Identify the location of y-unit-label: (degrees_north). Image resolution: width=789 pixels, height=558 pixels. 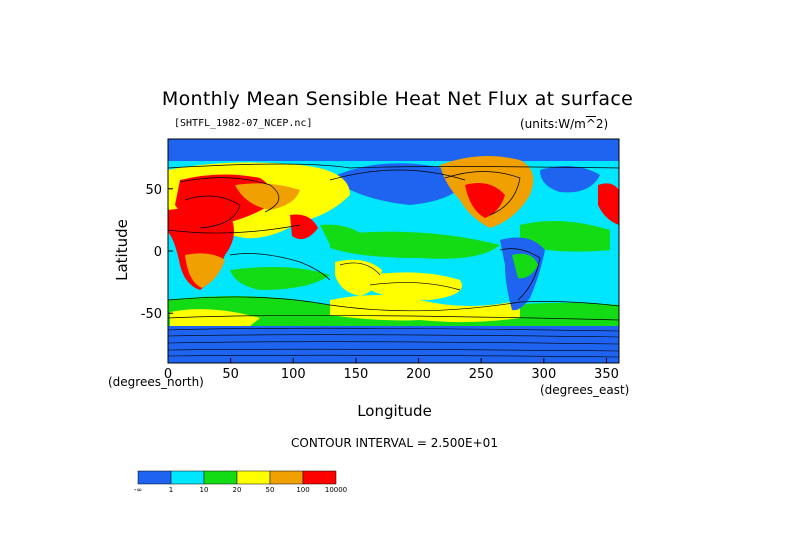
(156, 382).